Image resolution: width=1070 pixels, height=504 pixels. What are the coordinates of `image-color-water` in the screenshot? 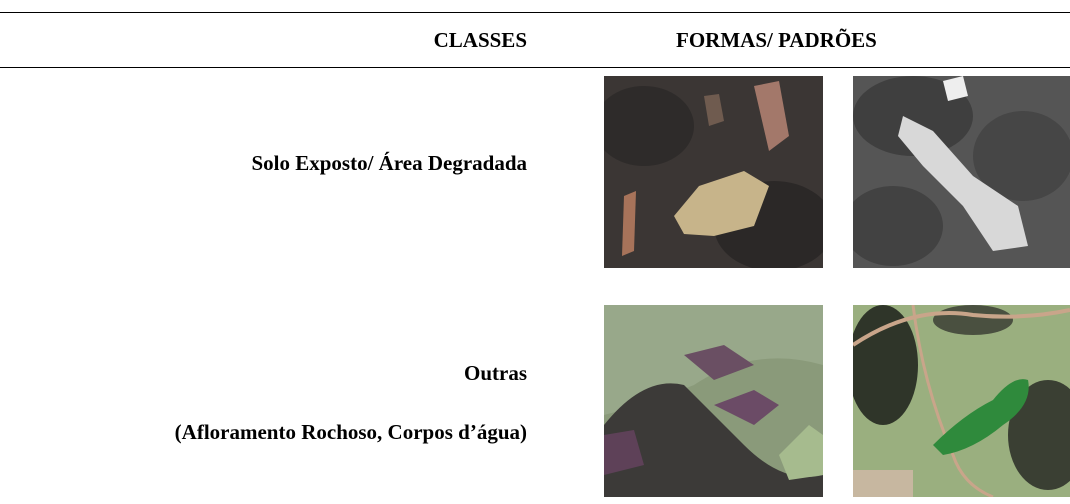 It's located at (961, 401).